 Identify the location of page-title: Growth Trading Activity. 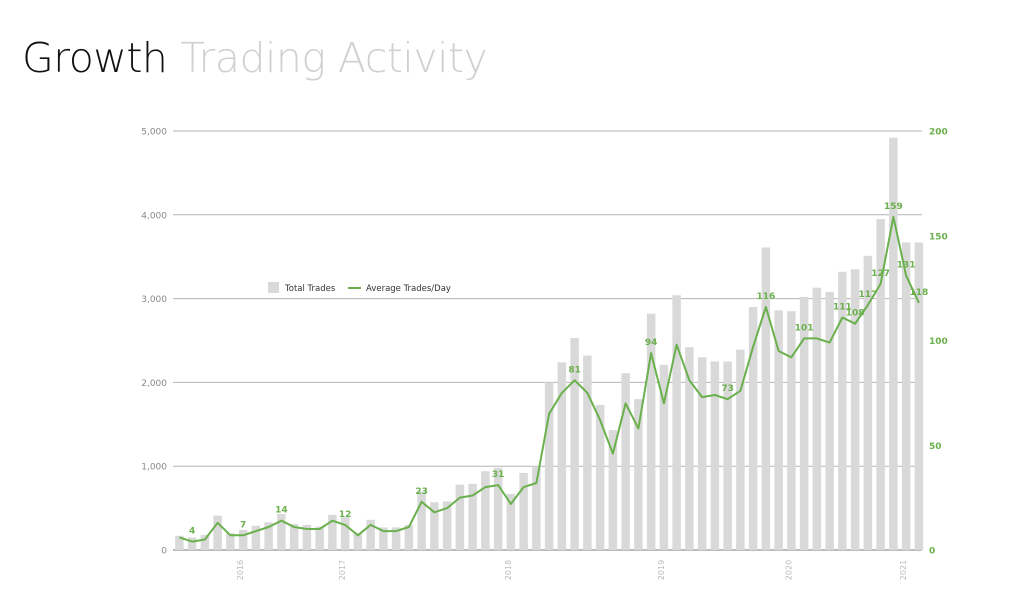
(255, 58).